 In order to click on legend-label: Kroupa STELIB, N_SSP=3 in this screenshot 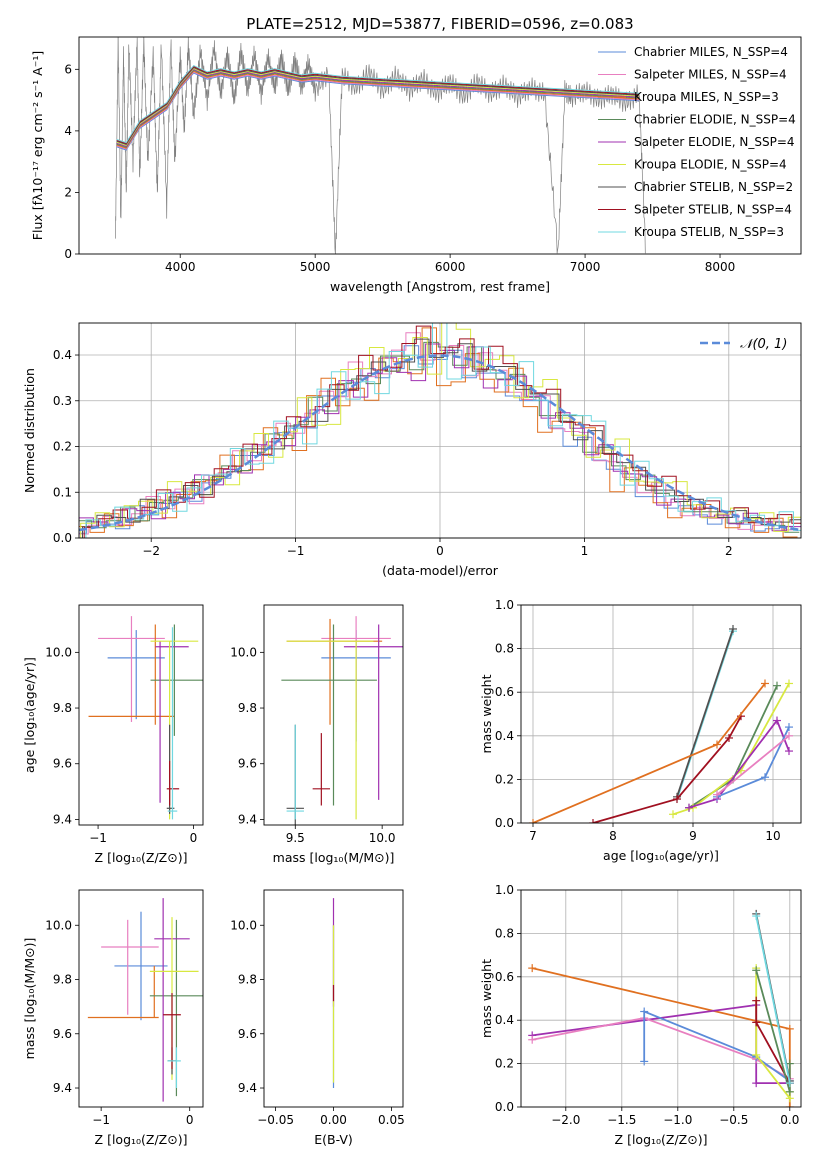, I will do `click(709, 232)`.